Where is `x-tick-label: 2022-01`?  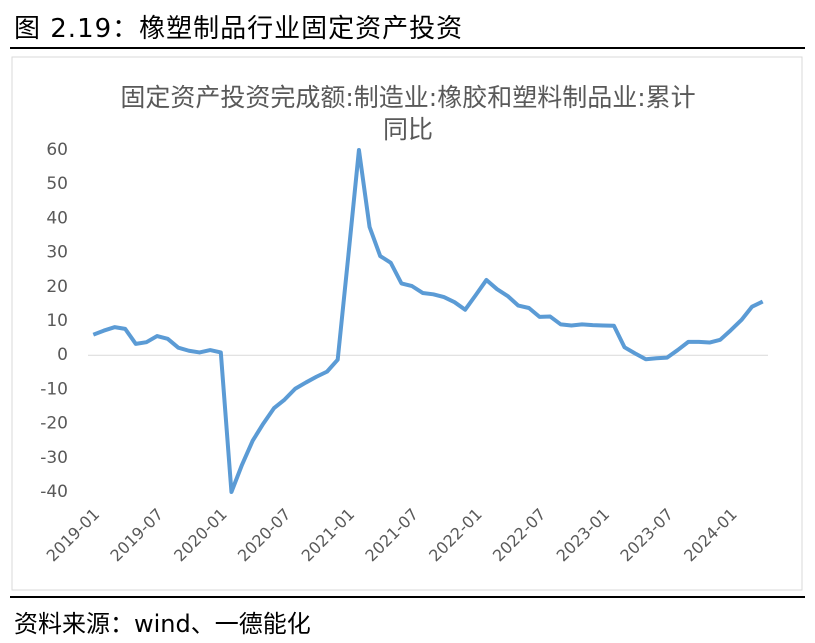 x-tick-label: 2022-01 is located at coordinates (455, 535).